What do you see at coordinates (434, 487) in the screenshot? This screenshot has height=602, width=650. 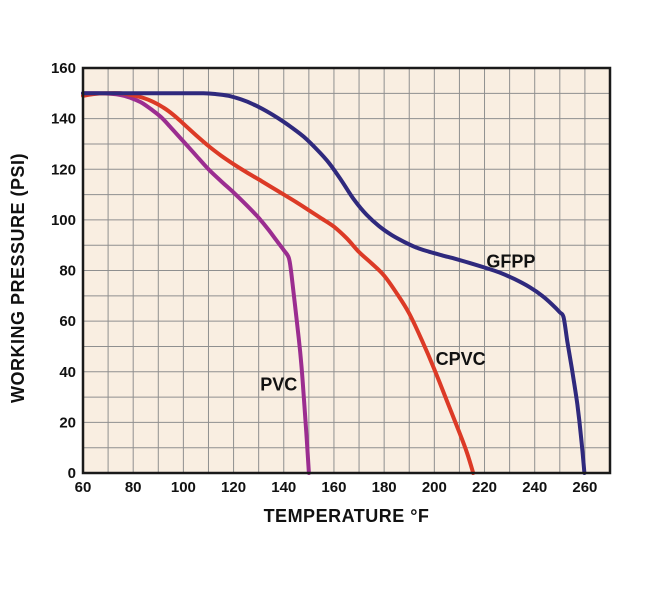 I see `x-tick-label: 200` at bounding box center [434, 487].